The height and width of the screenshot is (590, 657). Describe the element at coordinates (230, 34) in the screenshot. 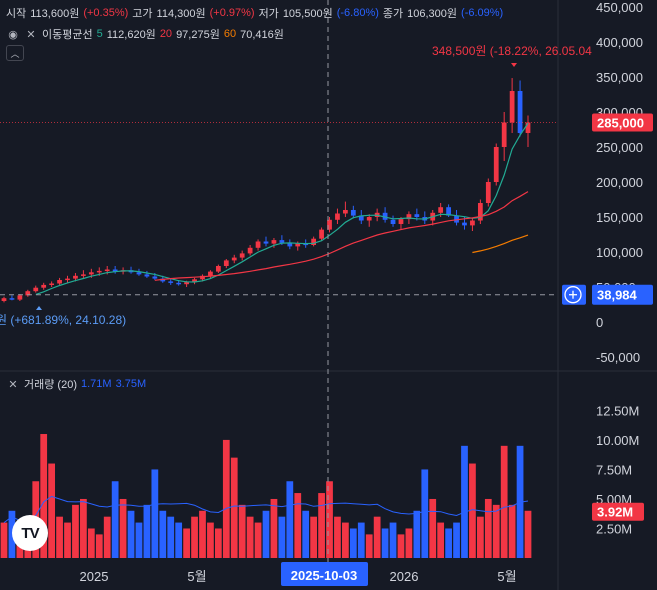

I see `ma60-period: 60` at that location.